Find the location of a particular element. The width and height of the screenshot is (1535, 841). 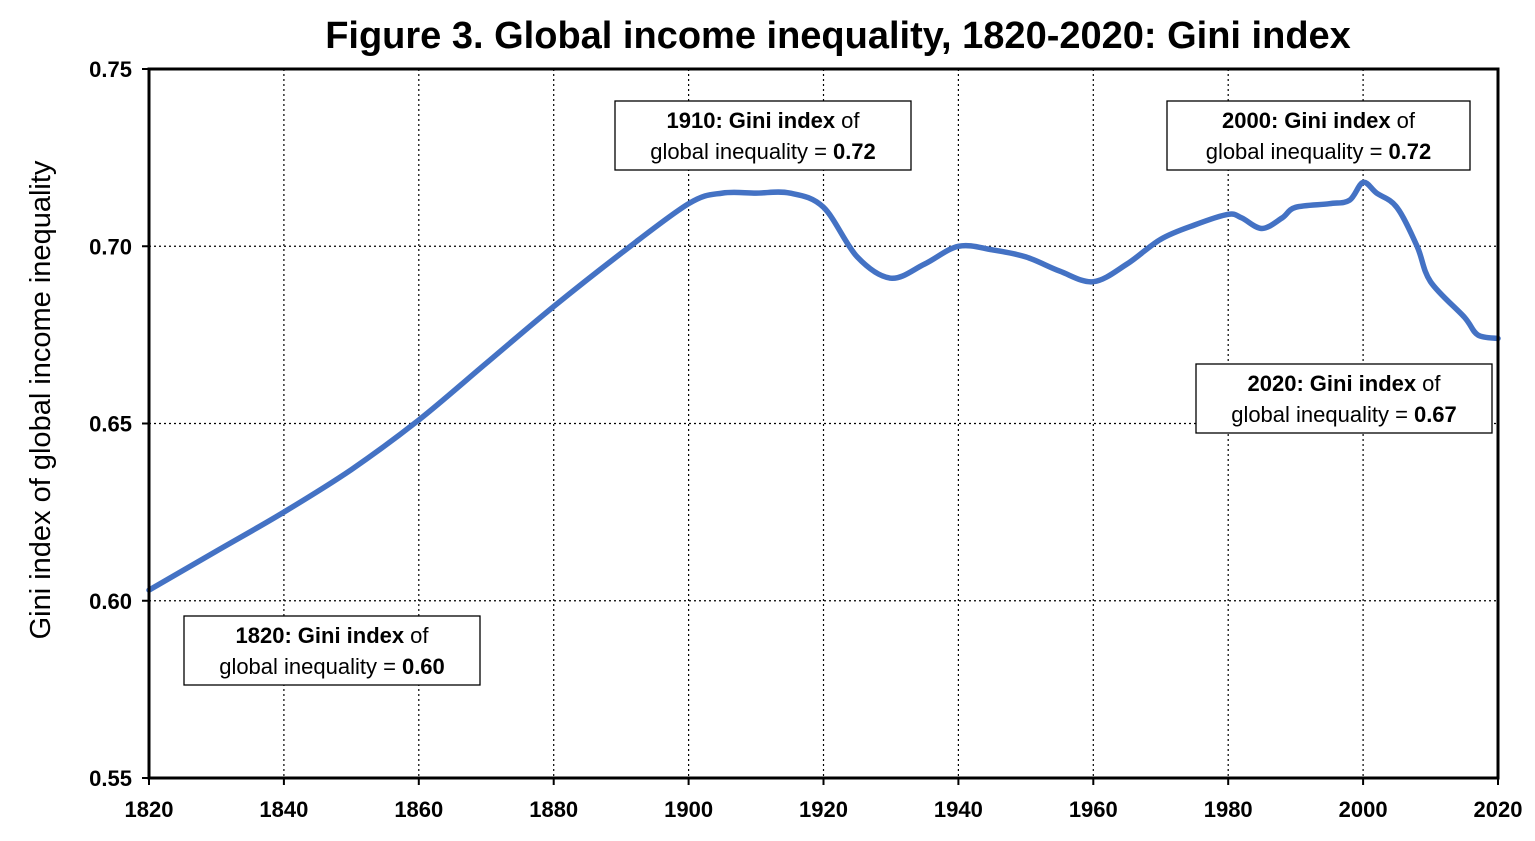

y-axis-label: Gini index of global income inequality is located at coordinates (41, 399).